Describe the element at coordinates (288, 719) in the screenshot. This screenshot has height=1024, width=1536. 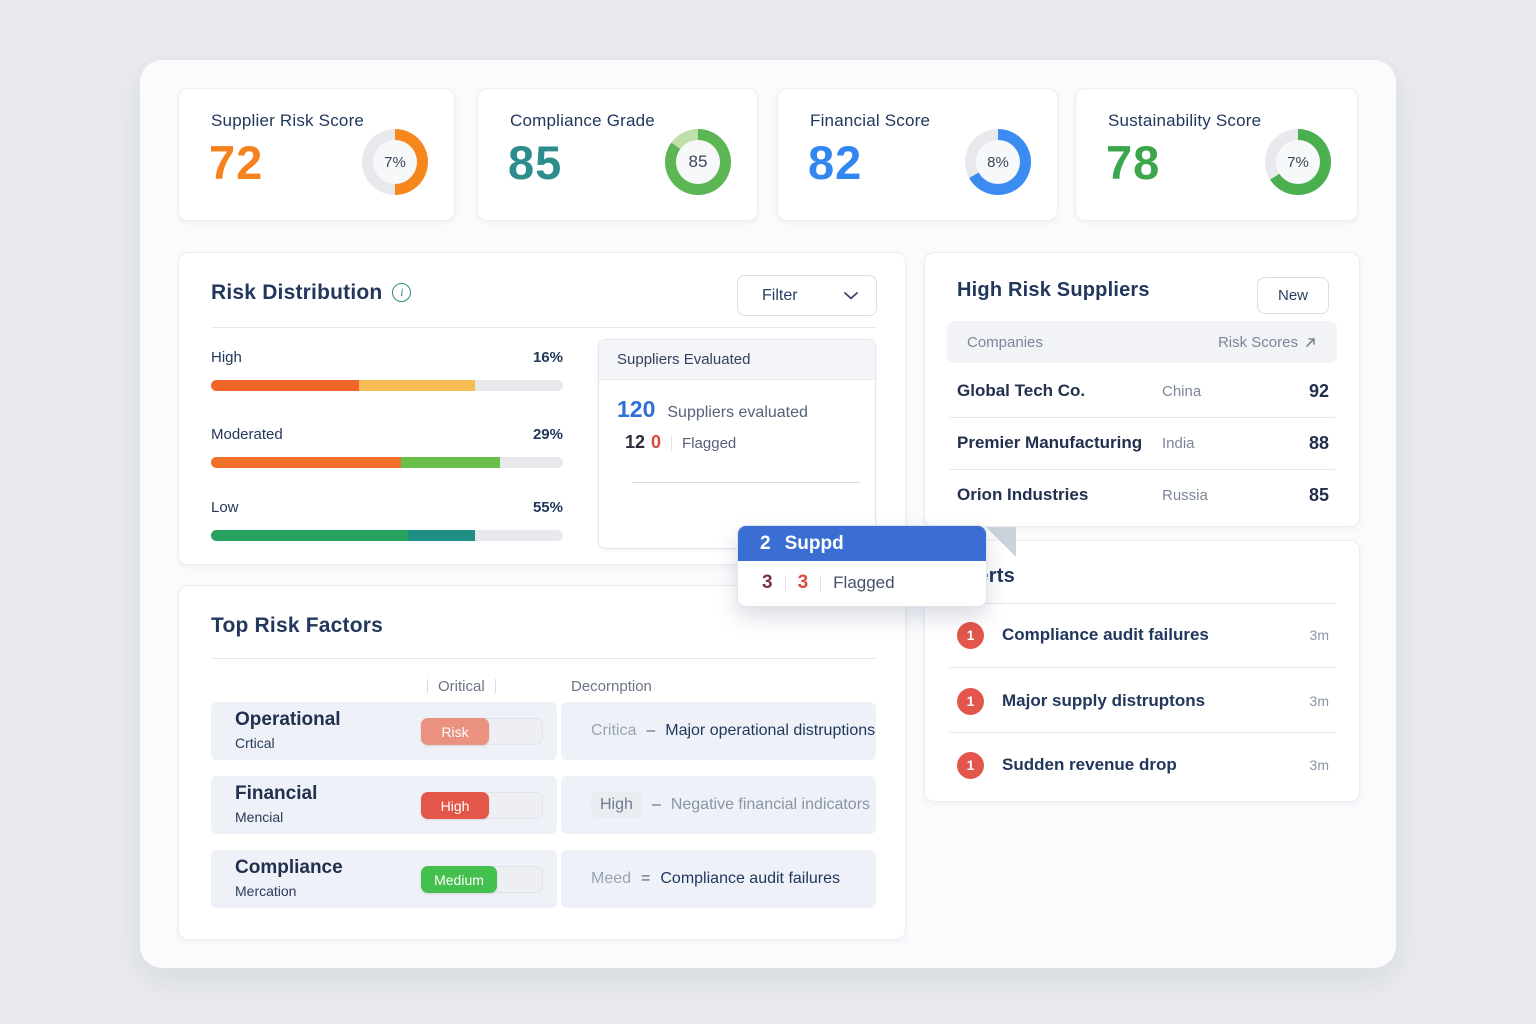
I see `risk-factor-name: Operational` at that location.